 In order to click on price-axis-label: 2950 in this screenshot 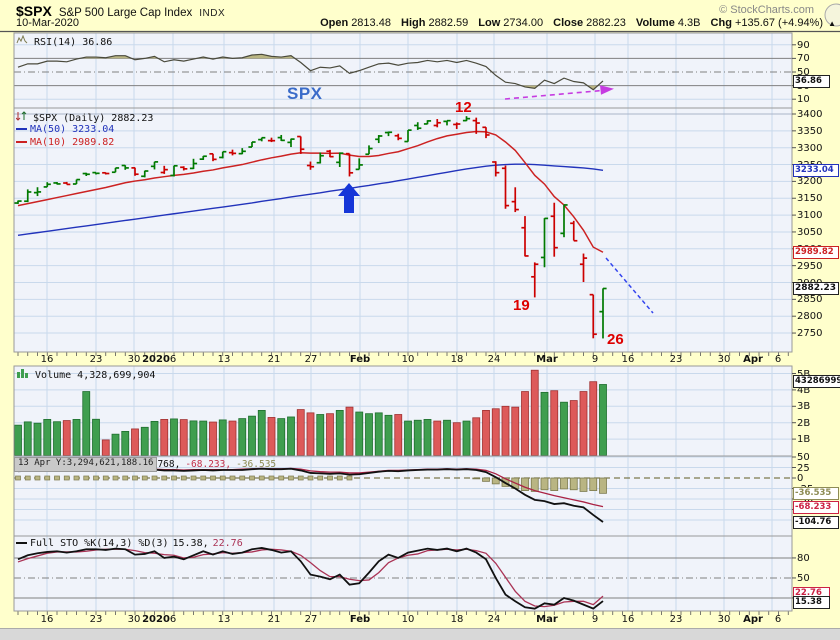, I will do `click(810, 266)`.